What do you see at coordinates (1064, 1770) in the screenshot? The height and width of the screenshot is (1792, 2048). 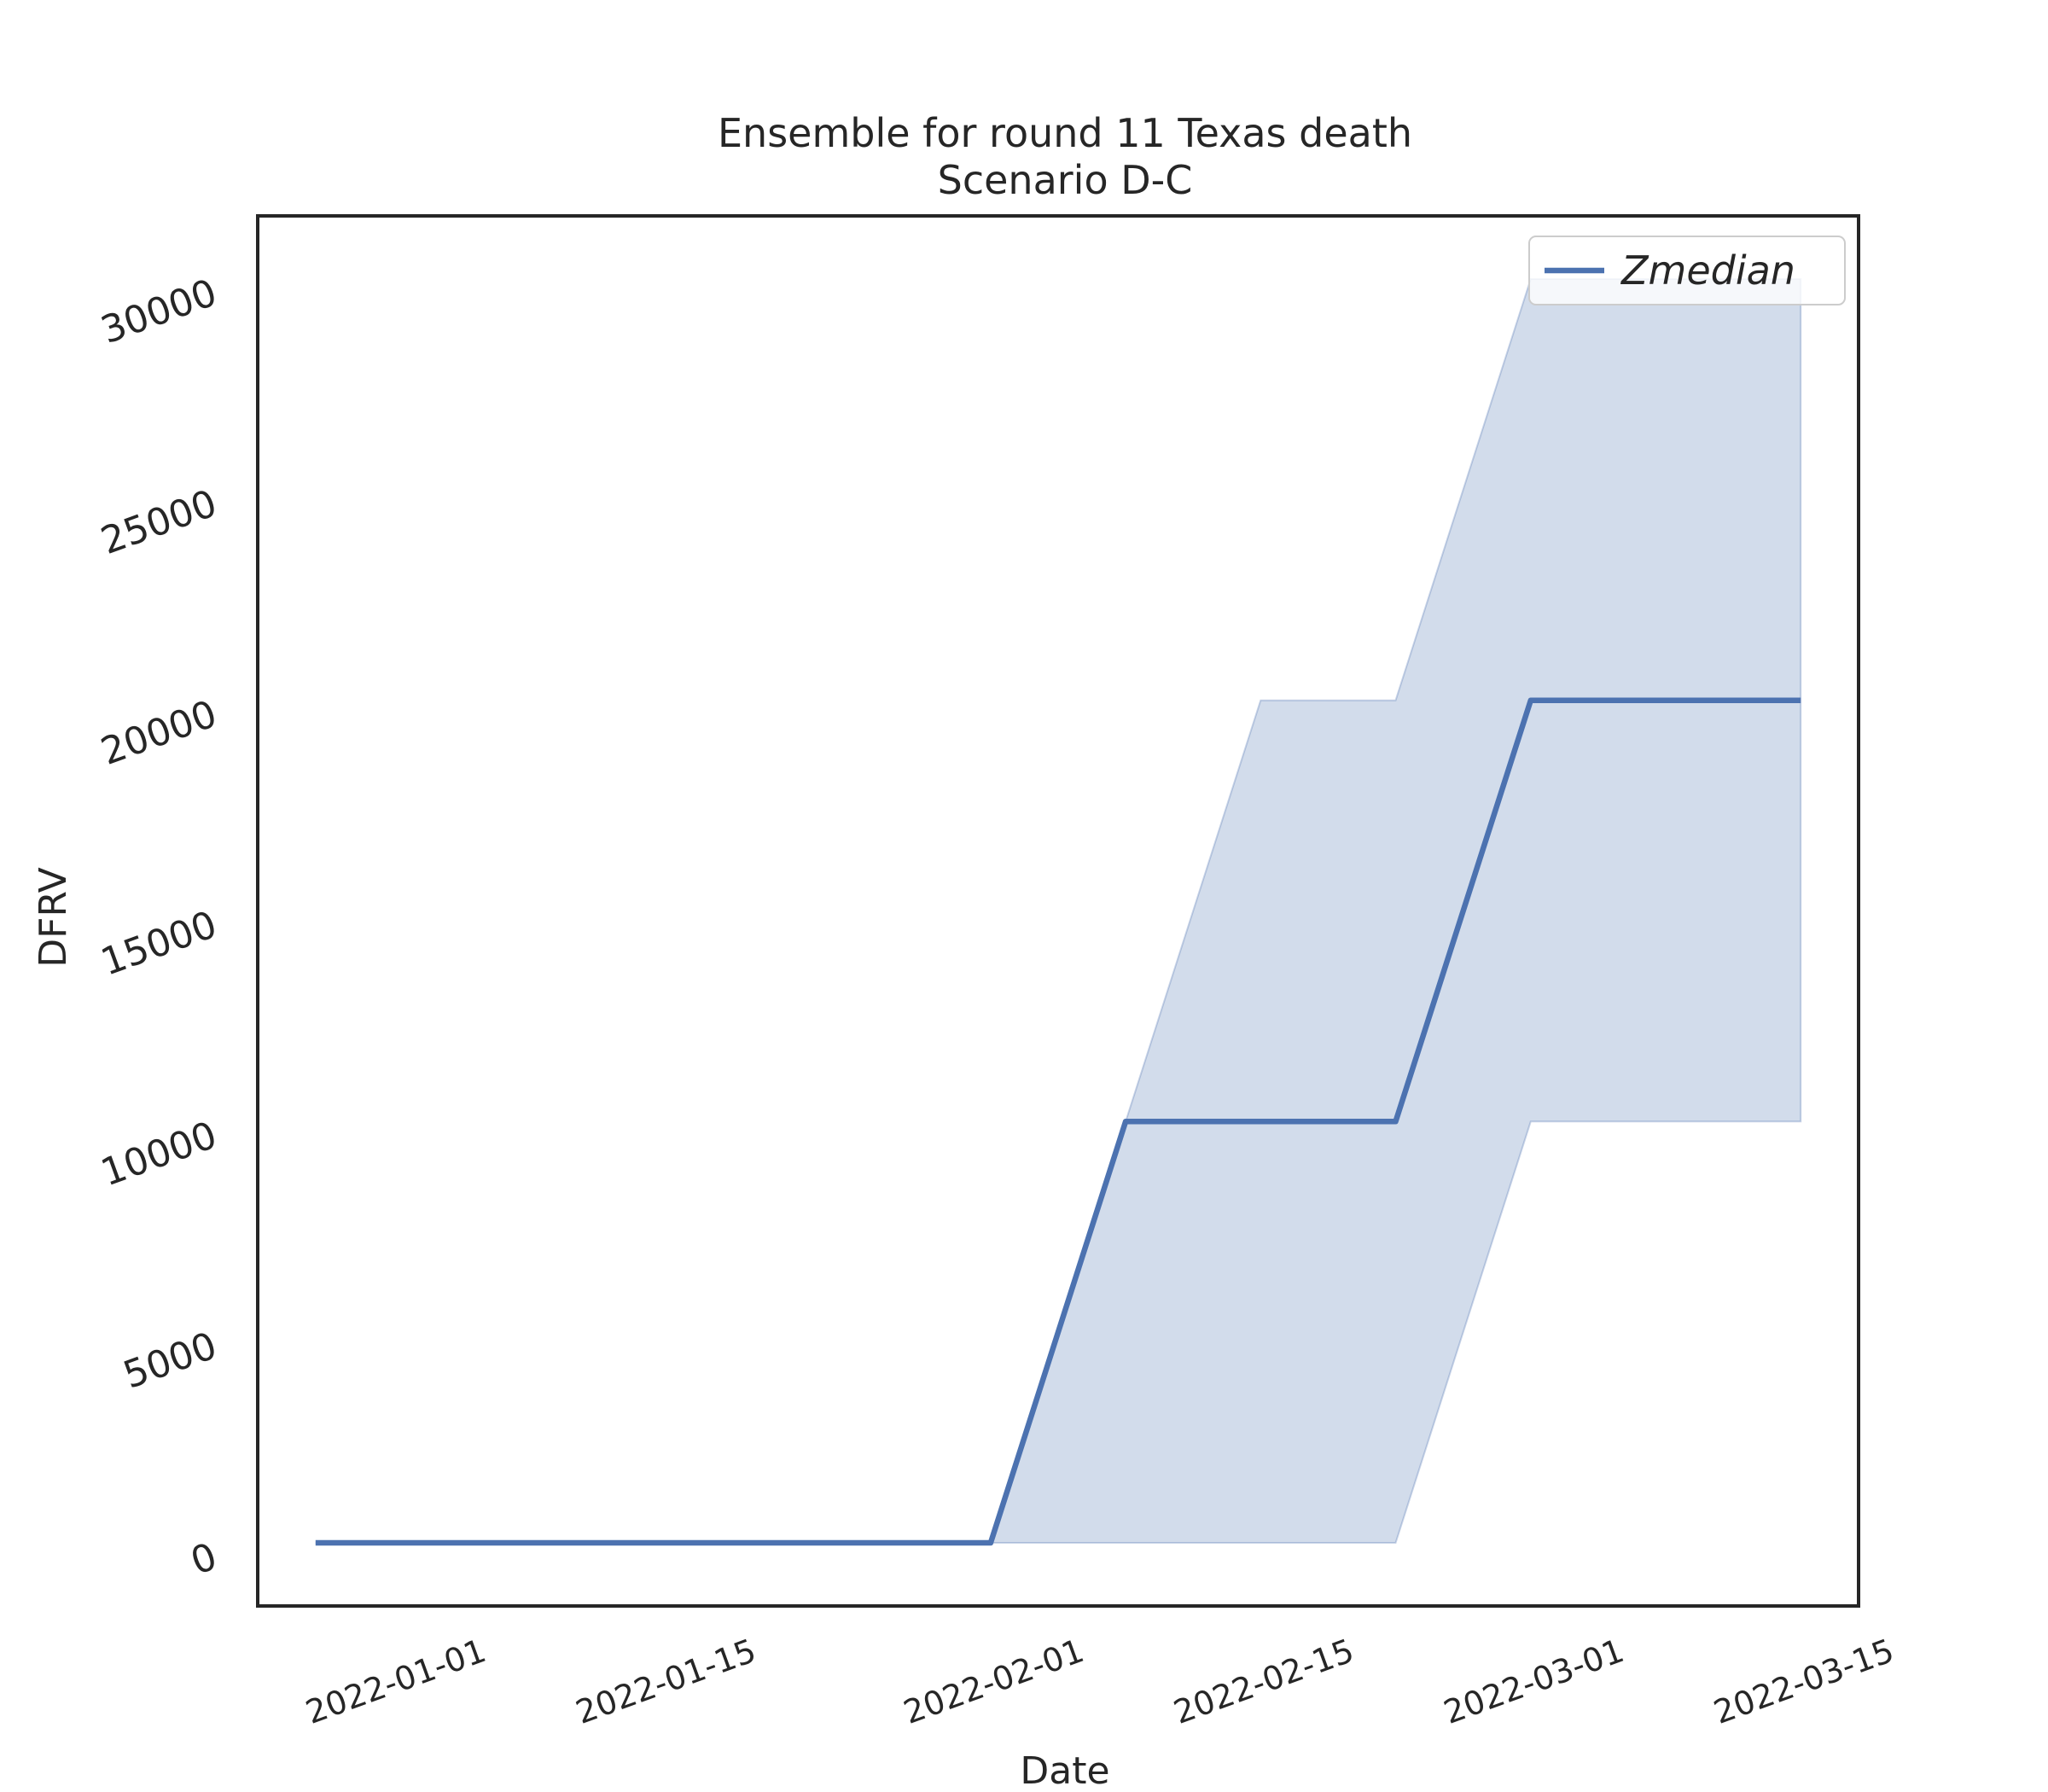 I see `x-axis-label: Date` at bounding box center [1064, 1770].